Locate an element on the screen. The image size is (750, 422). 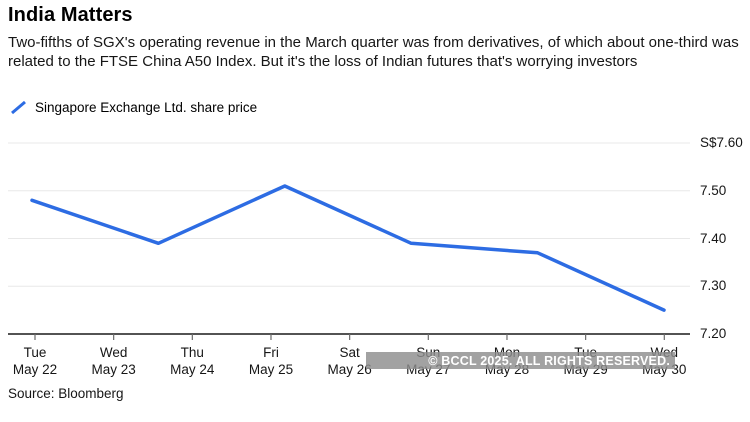
watermark-text: © BCCL 2025. ALL RIGHTS RESERVED. is located at coordinates (549, 360).